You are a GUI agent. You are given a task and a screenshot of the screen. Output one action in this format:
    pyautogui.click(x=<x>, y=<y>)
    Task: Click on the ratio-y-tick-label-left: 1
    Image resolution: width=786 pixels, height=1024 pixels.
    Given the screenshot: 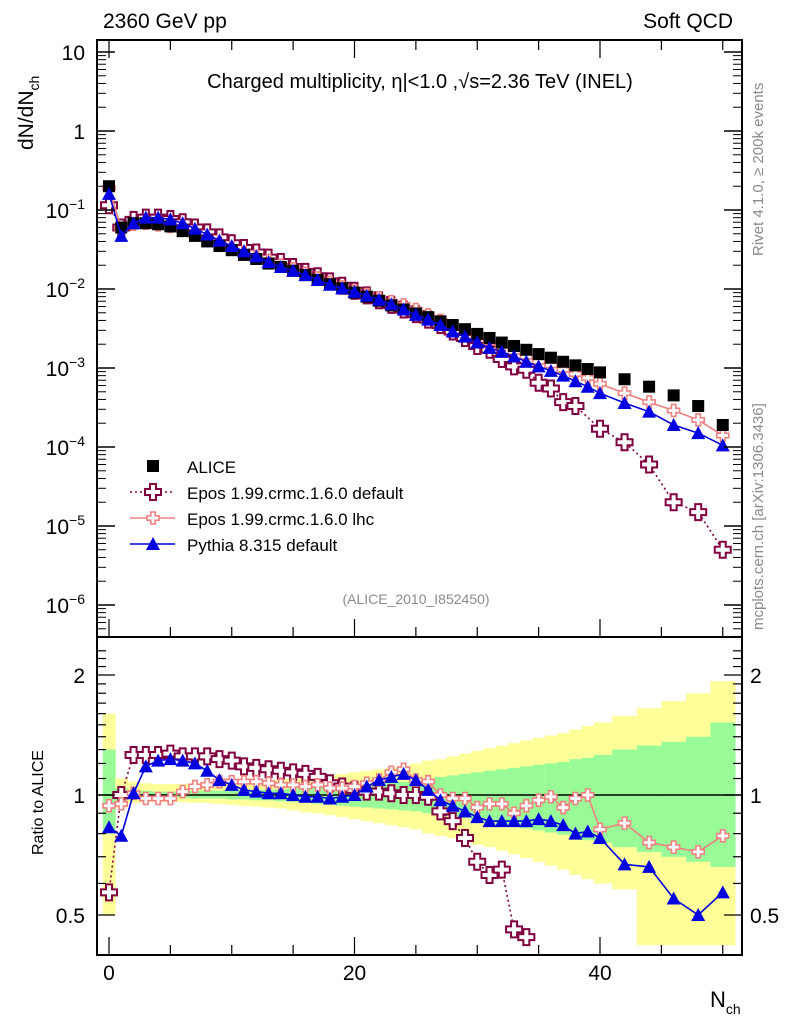 What is the action you would take?
    pyautogui.click(x=79, y=796)
    